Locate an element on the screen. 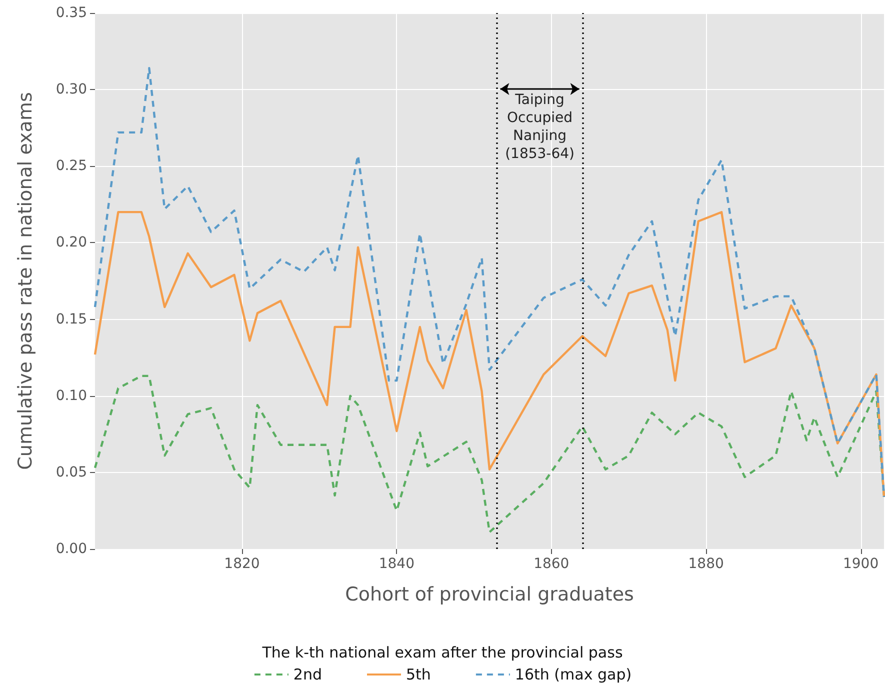 This screenshot has width=885, height=690. y-tick-label: 0.00 is located at coordinates (71, 549).